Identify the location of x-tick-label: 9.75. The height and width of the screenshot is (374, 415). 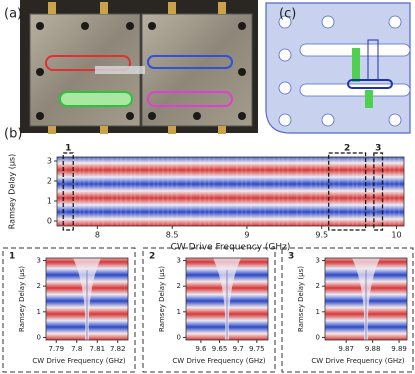
(257, 349).